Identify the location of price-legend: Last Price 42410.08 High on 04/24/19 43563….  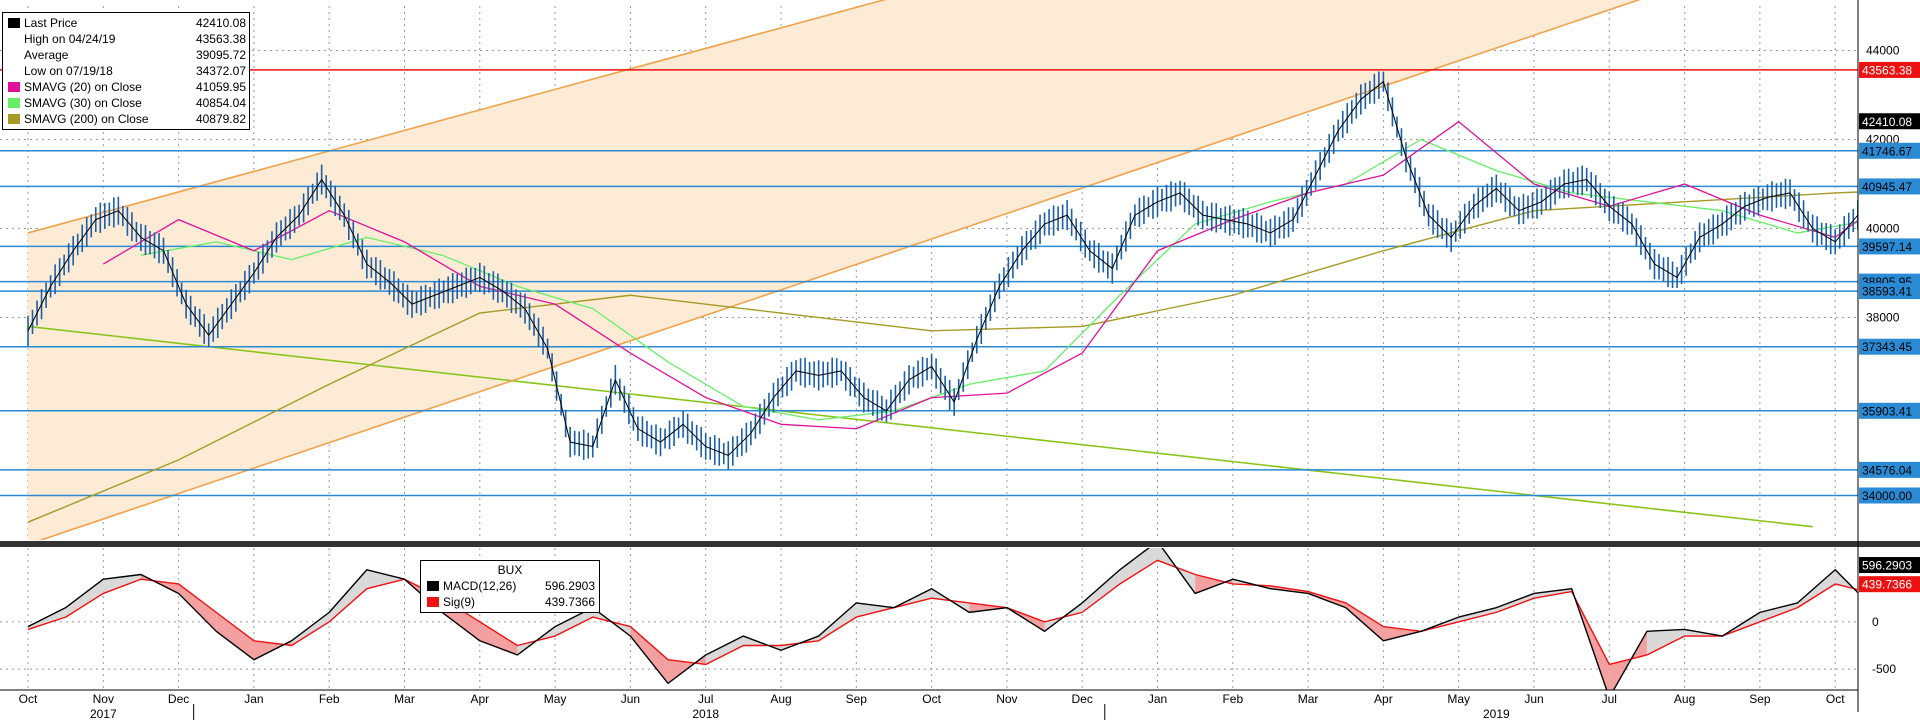
(126, 71).